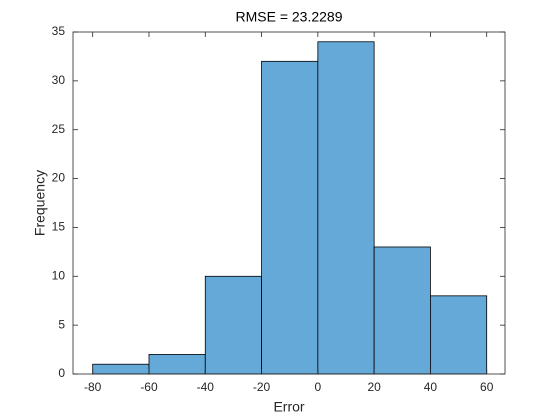 Image resolution: width=560 pixels, height=420 pixels. I want to click on x-tick-label: 60, so click(487, 387).